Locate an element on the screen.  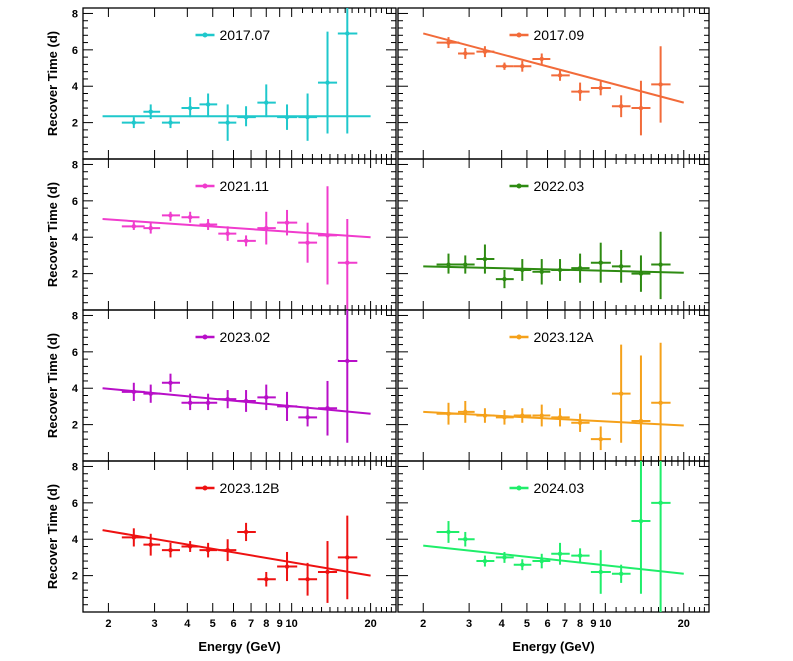
x-tick-label: 9 is located at coordinates (593, 624).